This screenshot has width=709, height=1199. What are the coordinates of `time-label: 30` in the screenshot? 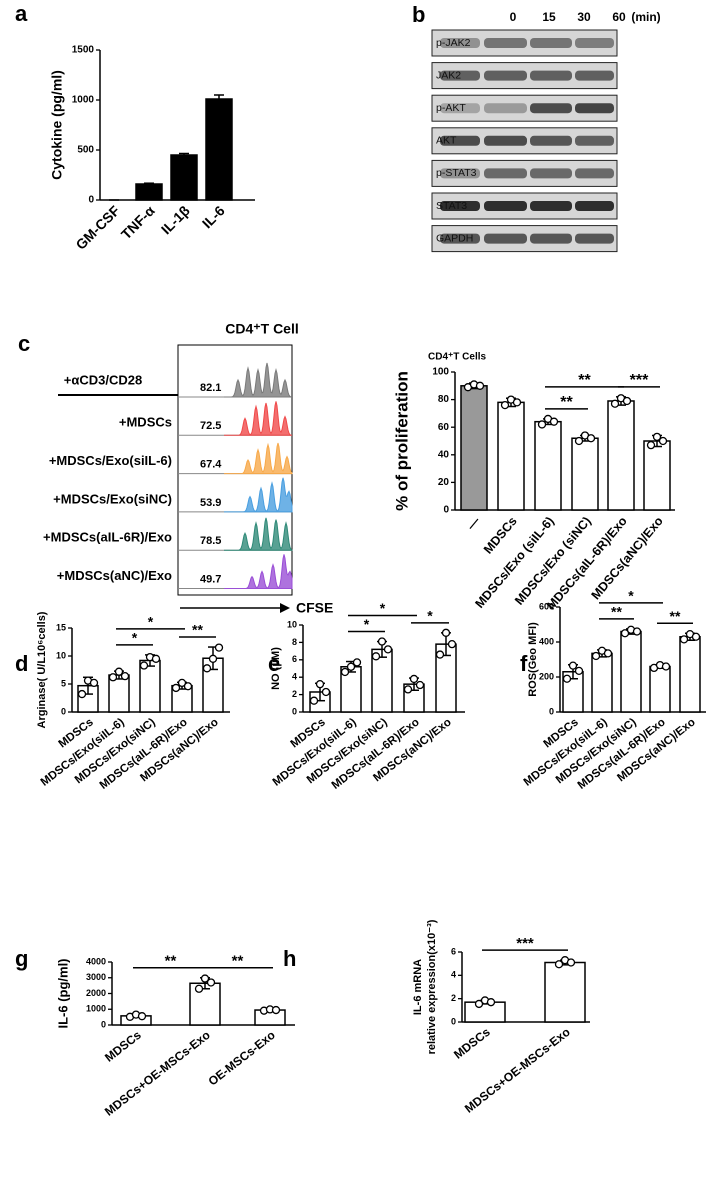 It's located at (584, 17).